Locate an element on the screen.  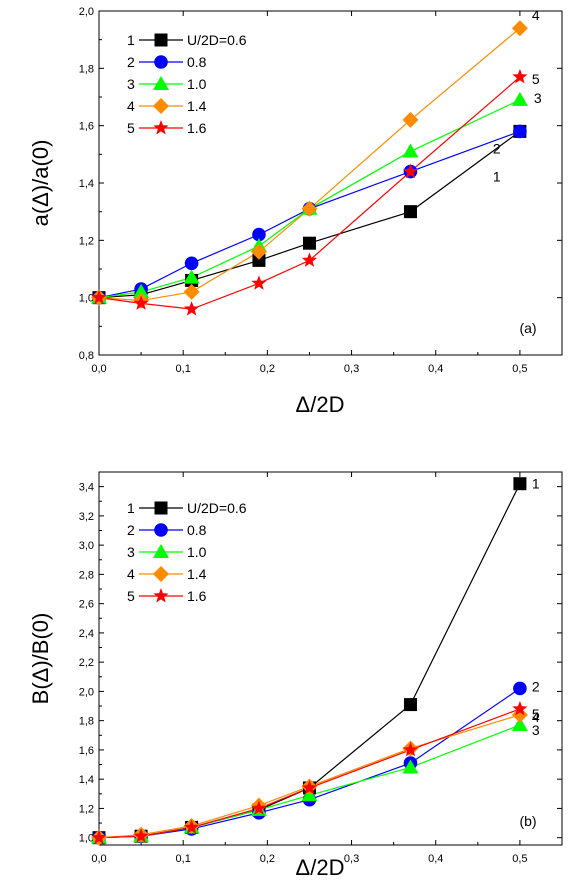
legend-entry: 1 U/2D=0.6 is located at coordinates (187, 508).